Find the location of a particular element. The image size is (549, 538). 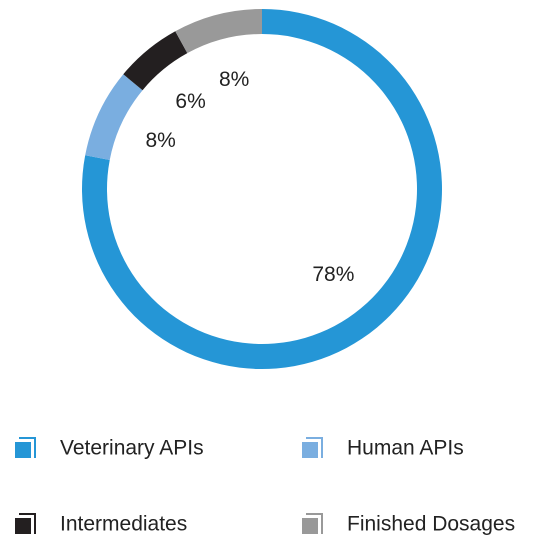

data-label: 78% is located at coordinates (333, 274).